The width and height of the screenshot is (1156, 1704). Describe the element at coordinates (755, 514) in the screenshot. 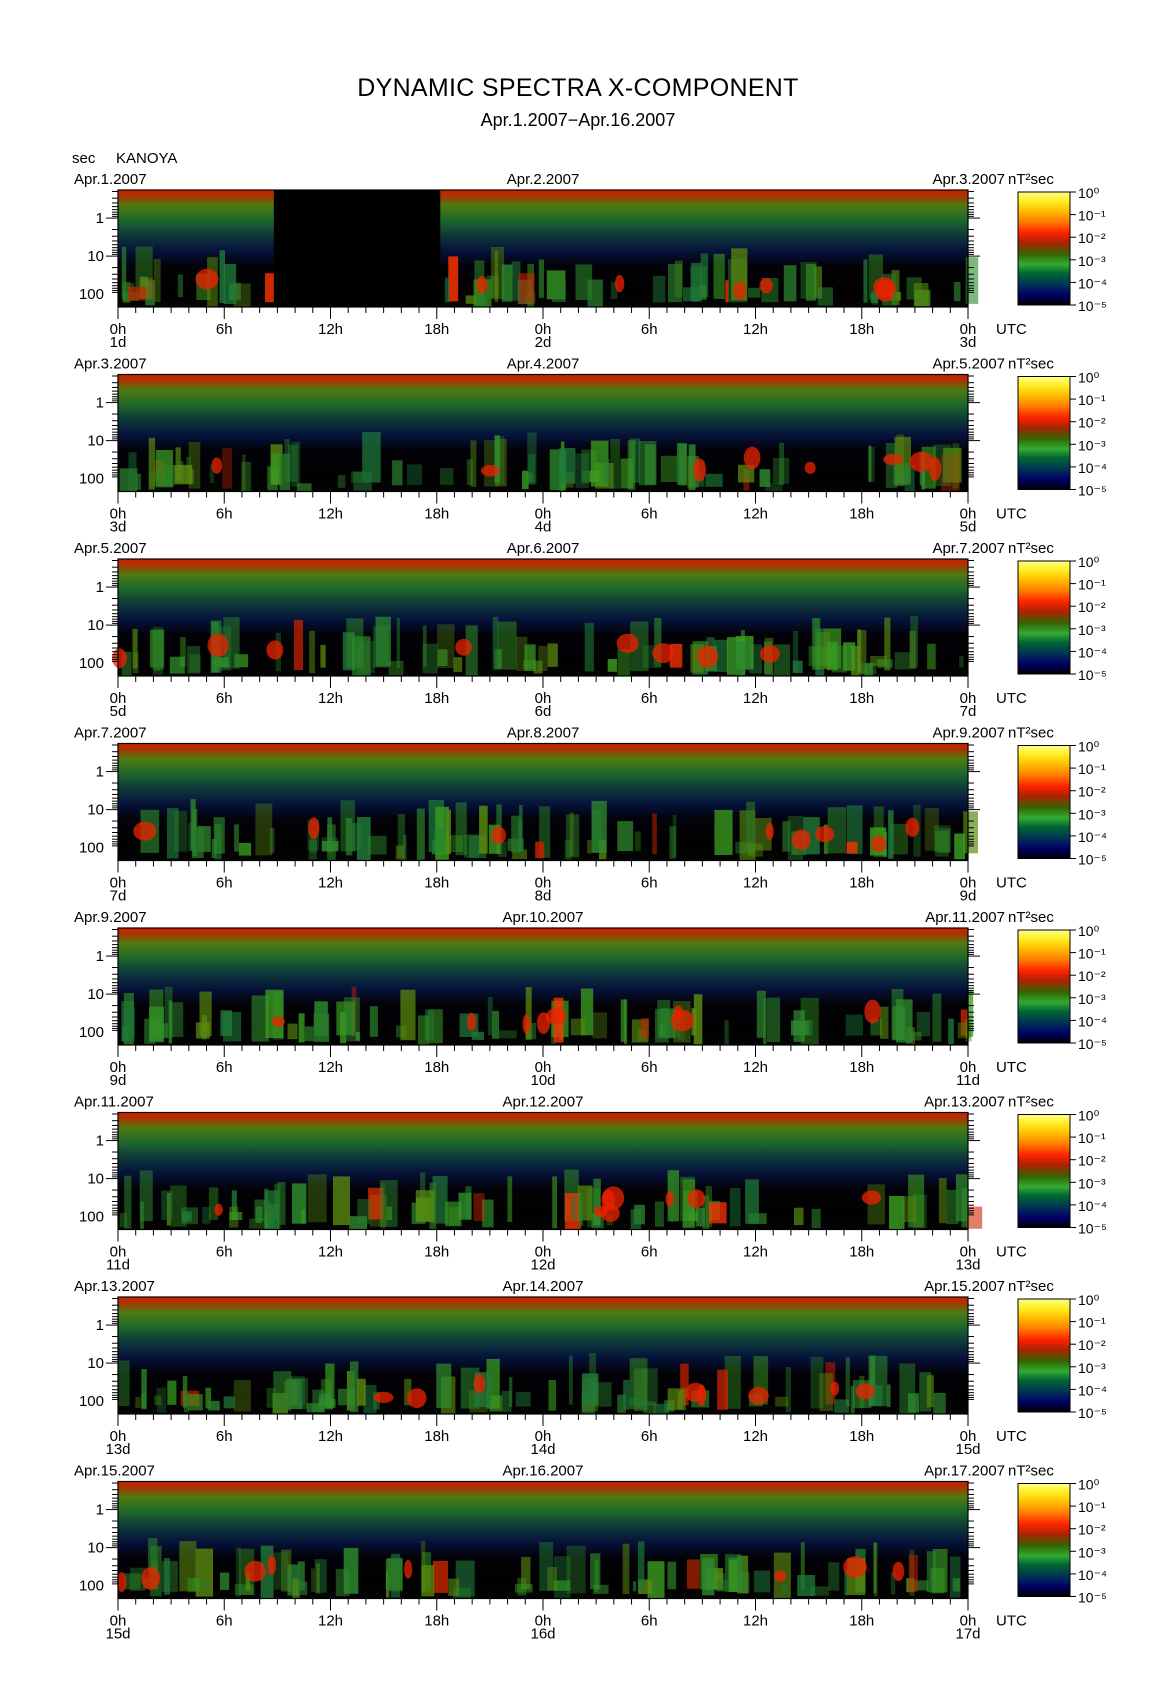

I see `x-tick-label: 12h` at that location.